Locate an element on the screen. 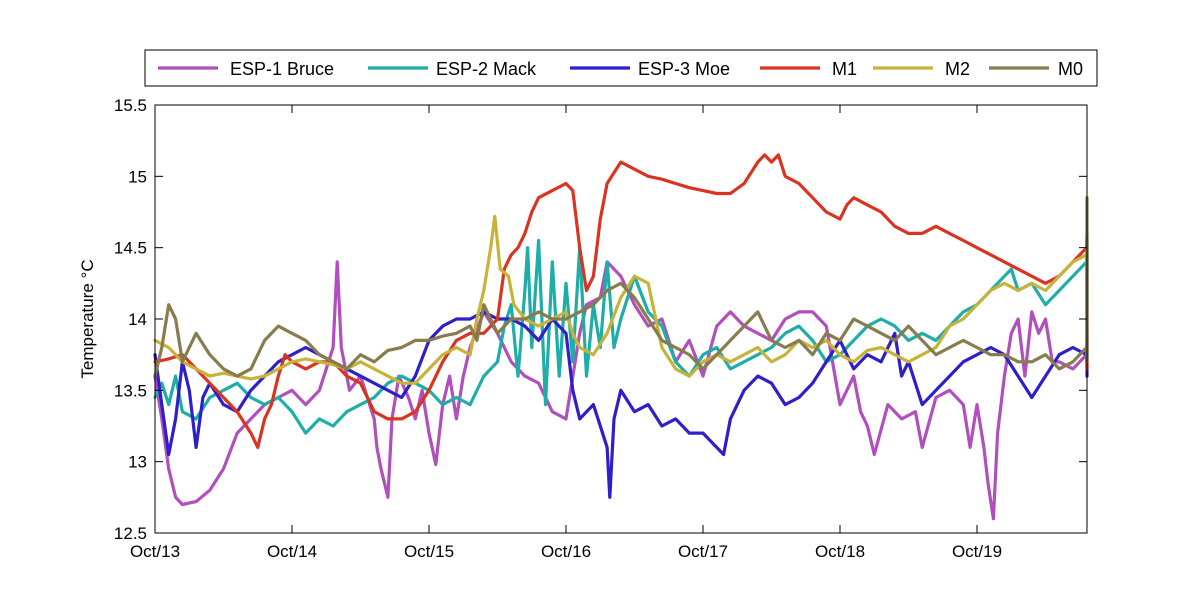 The width and height of the screenshot is (1200, 600). legend-label: ESP-2 Mack is located at coordinates (486, 69).